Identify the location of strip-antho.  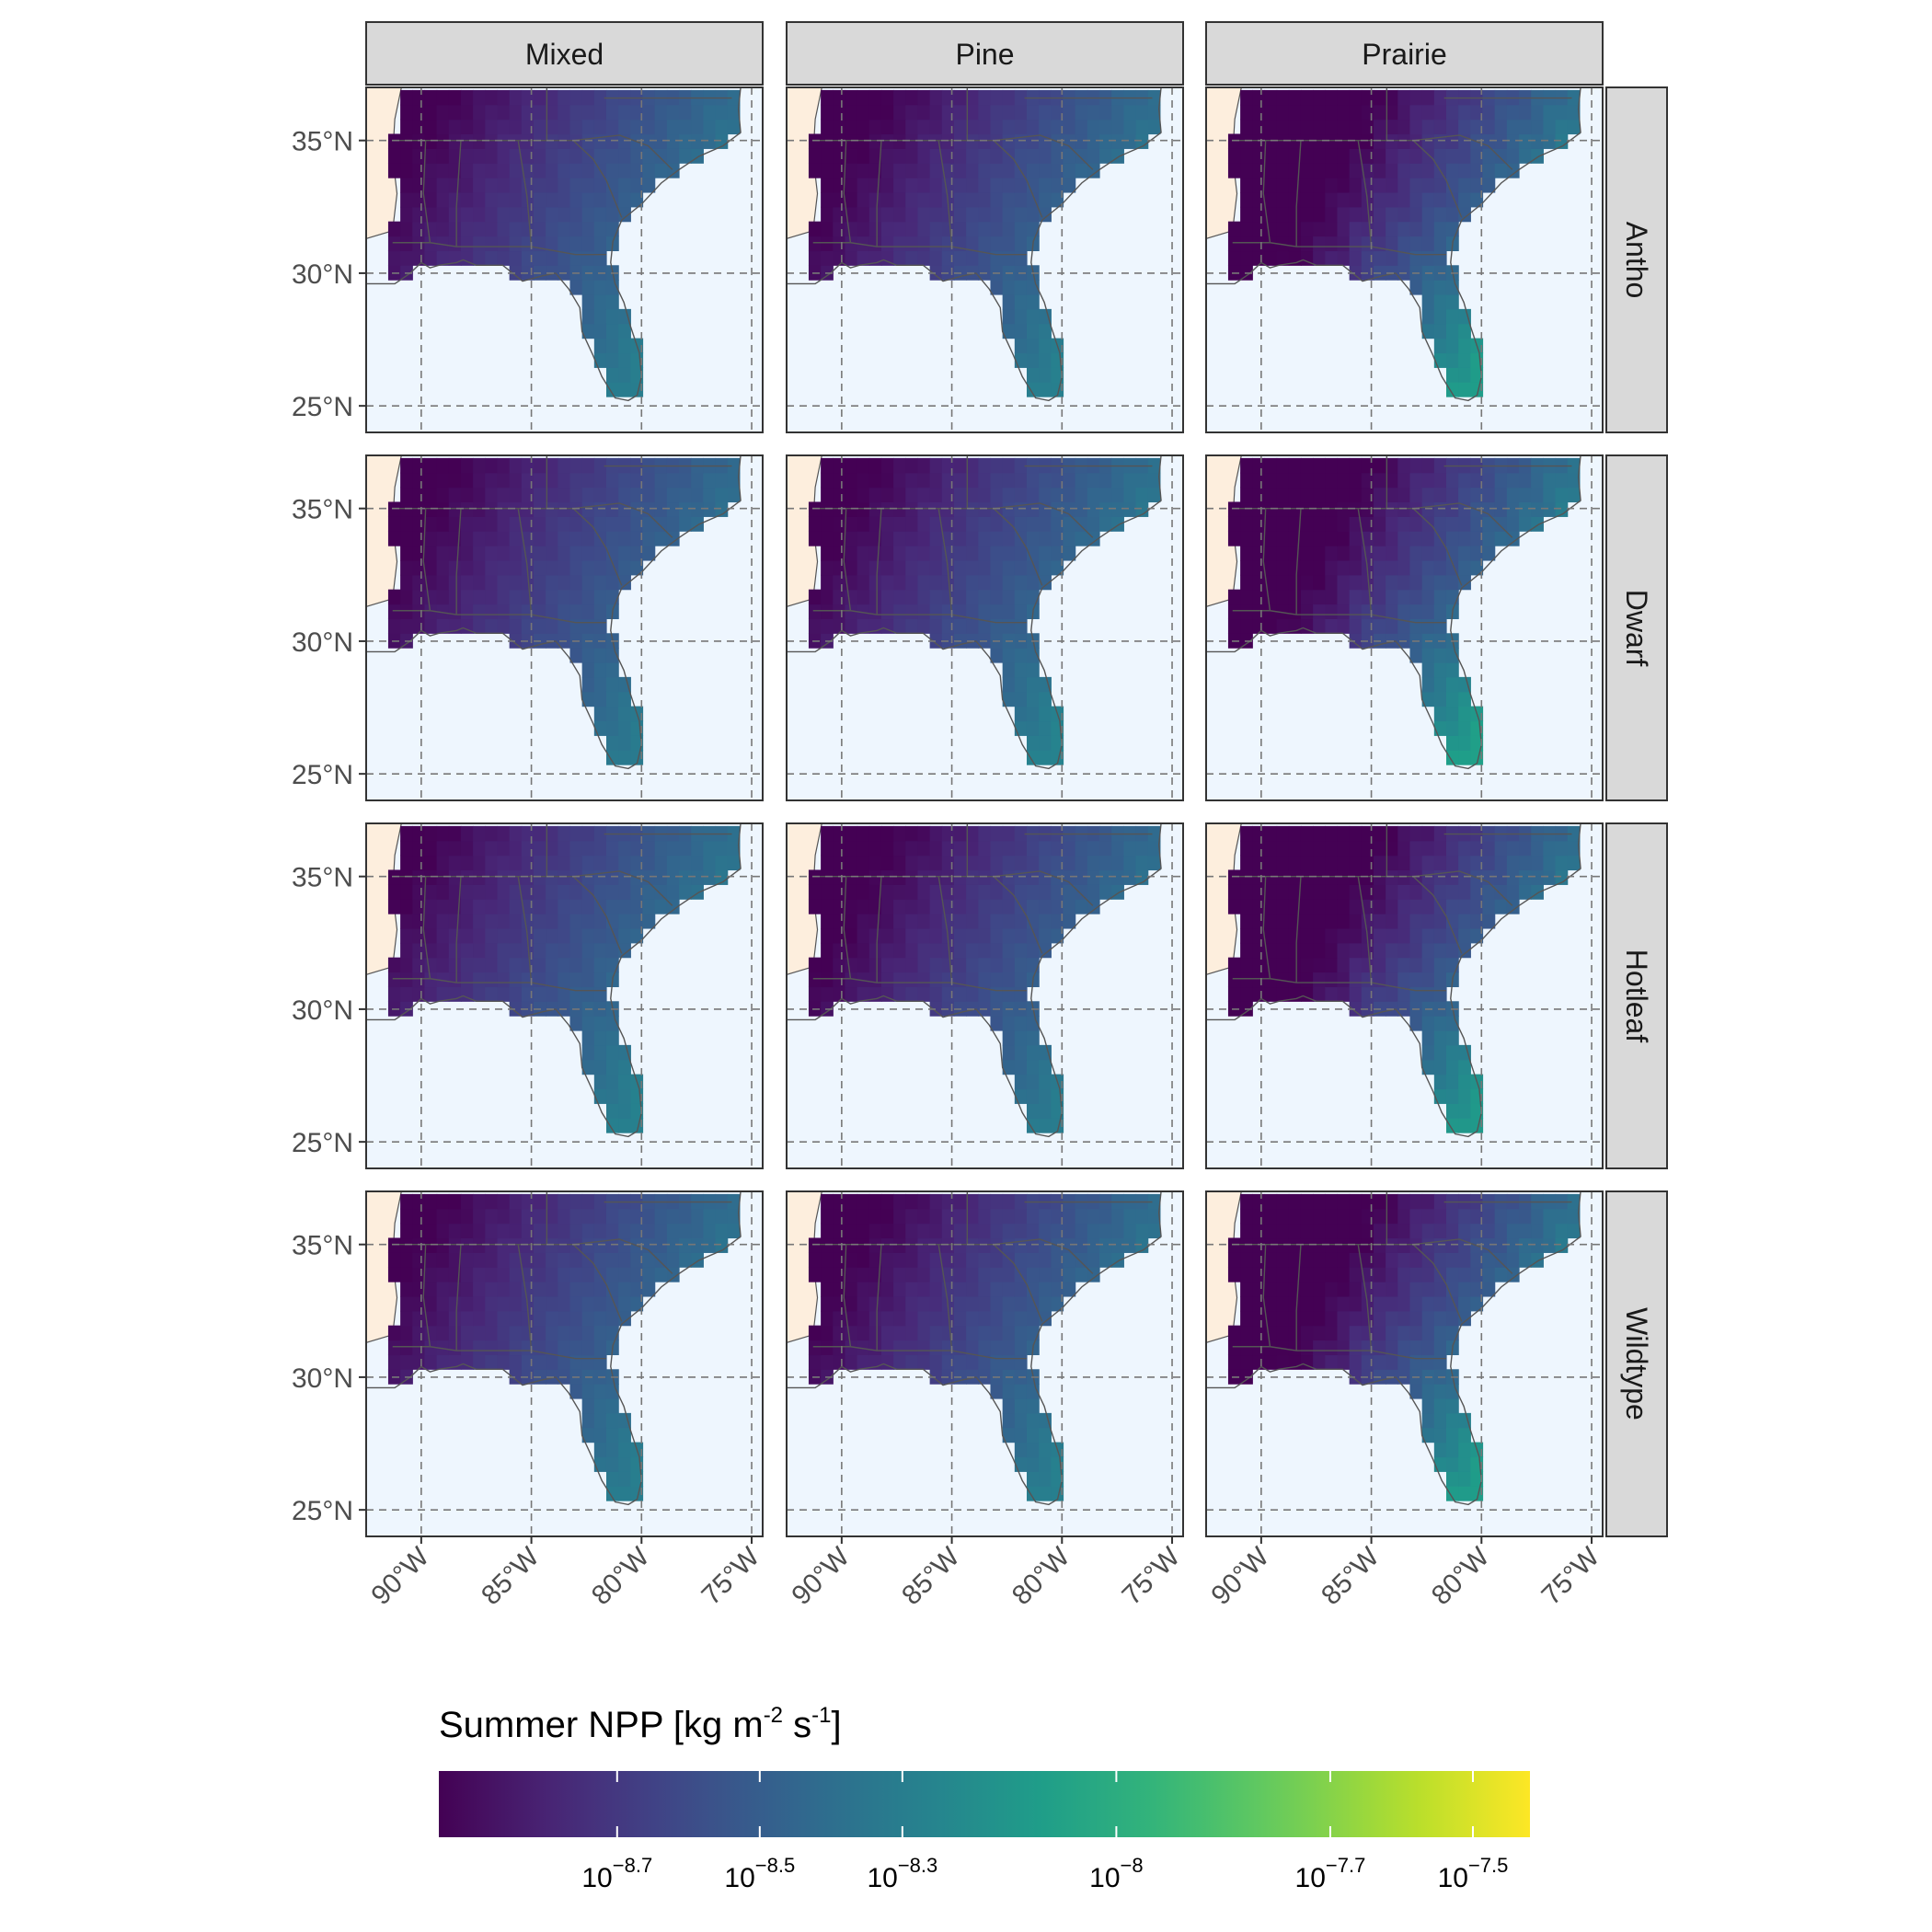
(1636, 259).